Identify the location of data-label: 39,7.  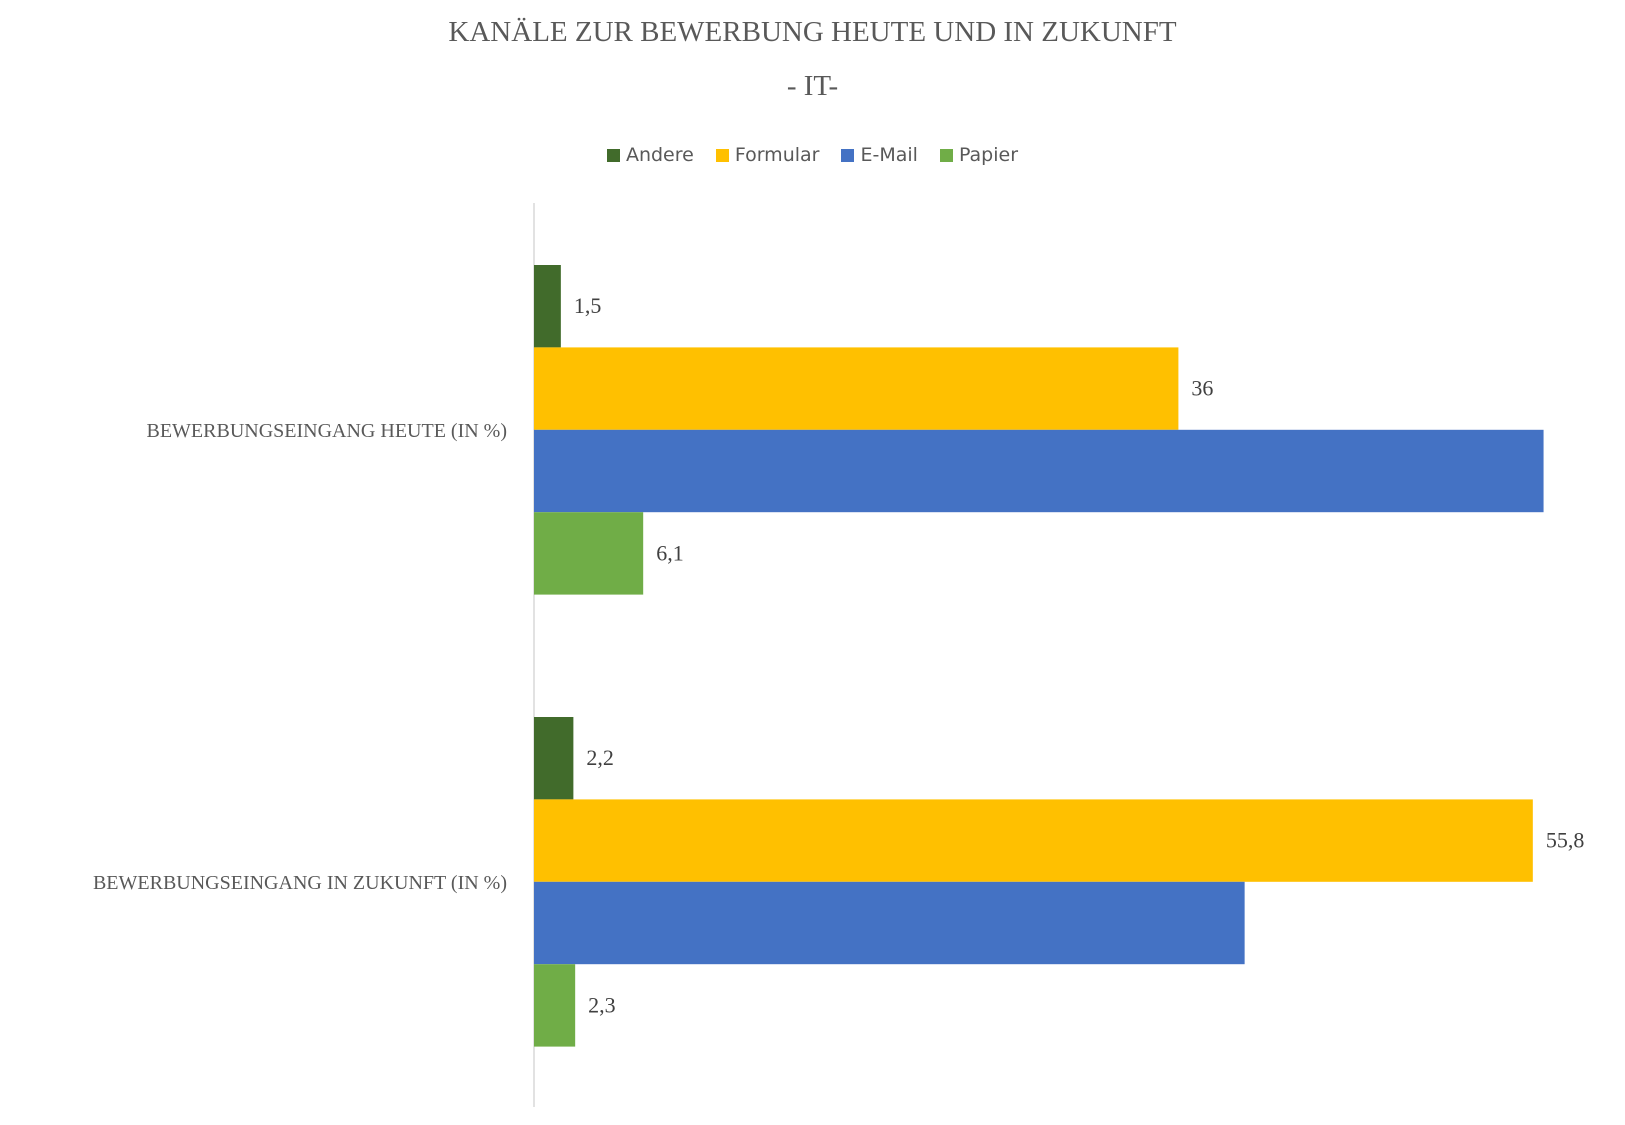
(1277, 922).